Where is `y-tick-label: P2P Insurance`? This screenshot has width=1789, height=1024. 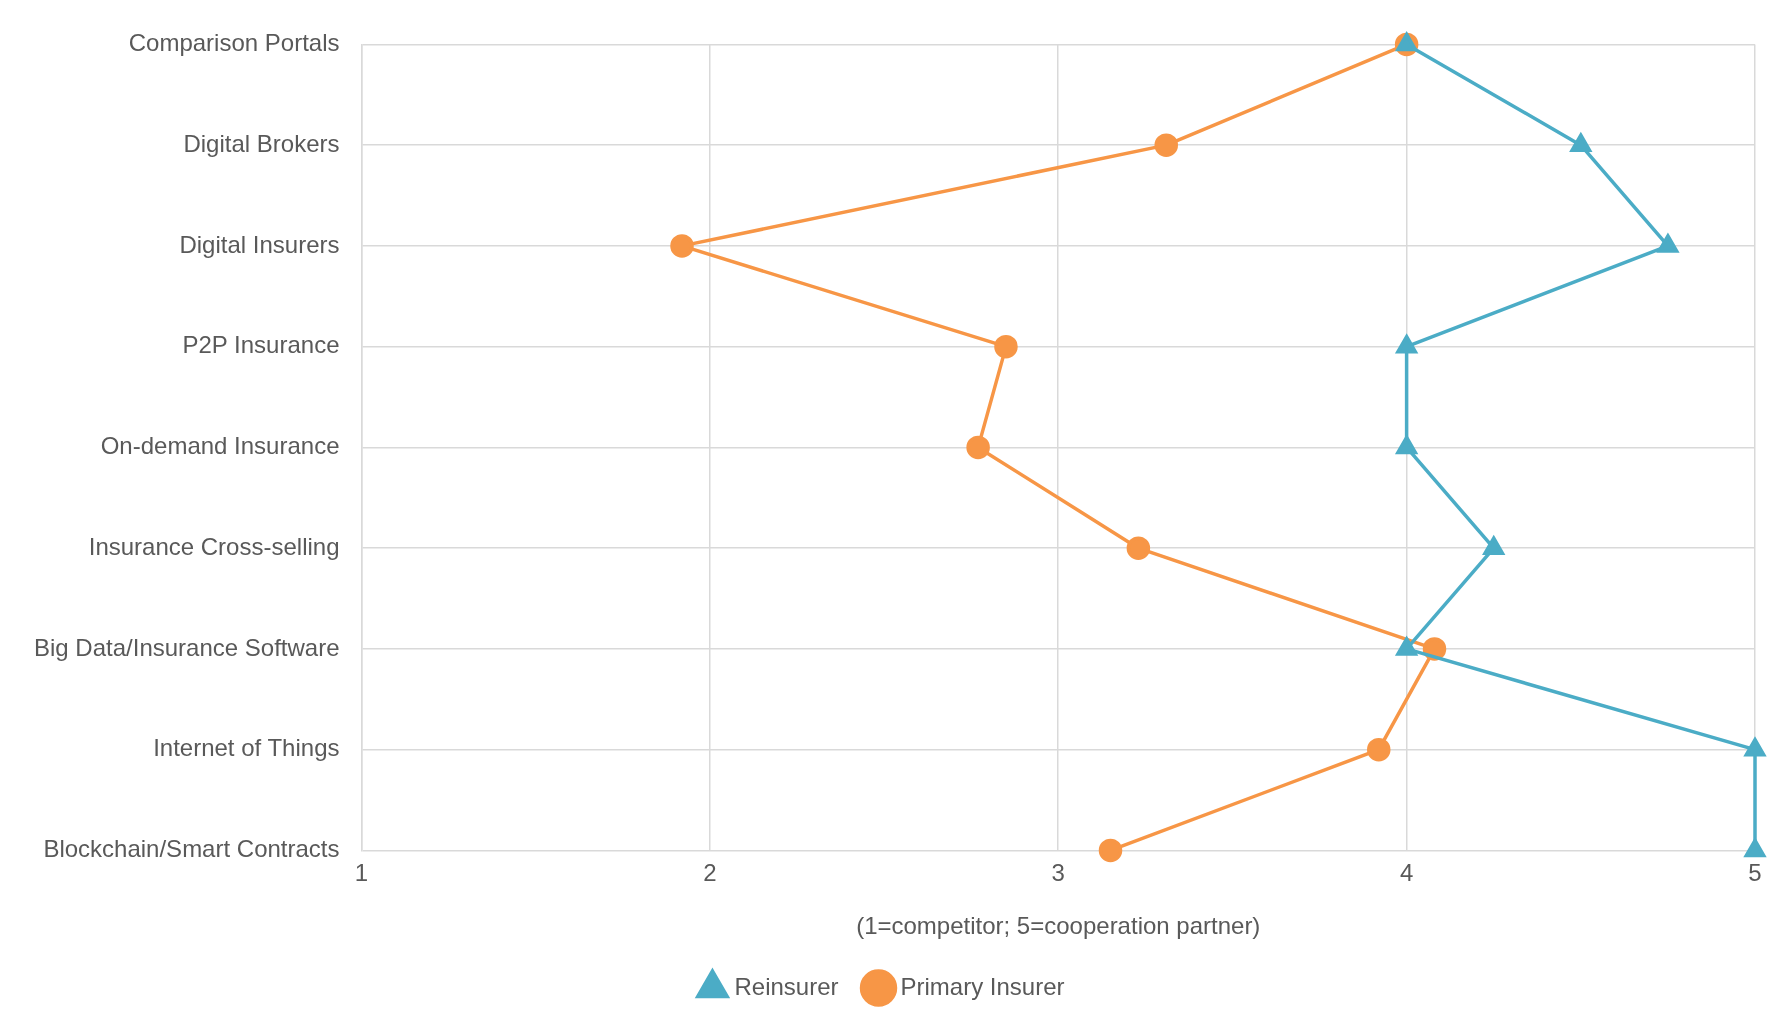 y-tick-label: P2P Insurance is located at coordinates (261, 345).